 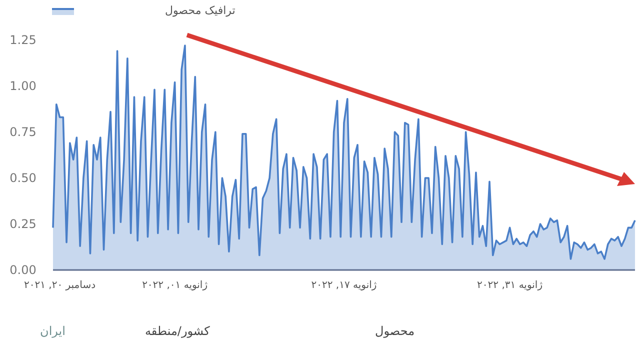 What do you see at coordinates (60, 285) in the screenshot?
I see `x-tick-label: دسامبر ۲۰, ۲۰۲۱` at bounding box center [60, 285].